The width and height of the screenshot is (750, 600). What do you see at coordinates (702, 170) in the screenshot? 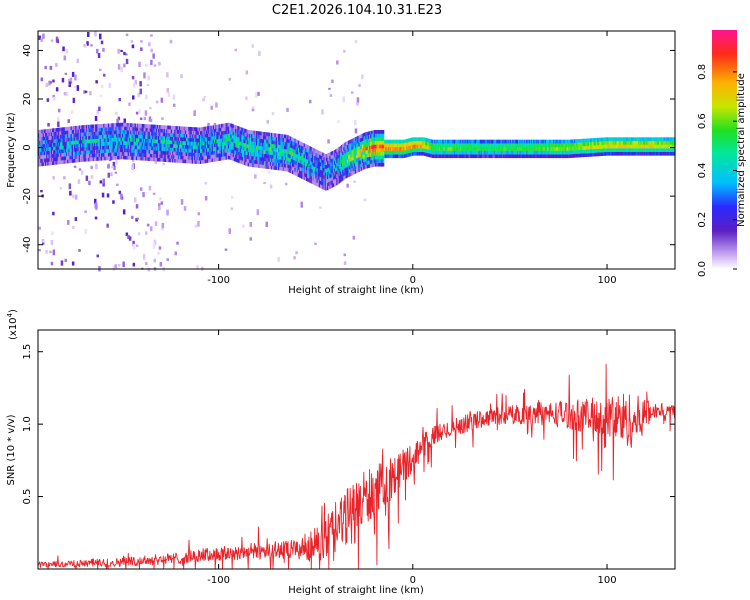
I see `colorbar-tick-label: 0.4` at bounding box center [702, 170].